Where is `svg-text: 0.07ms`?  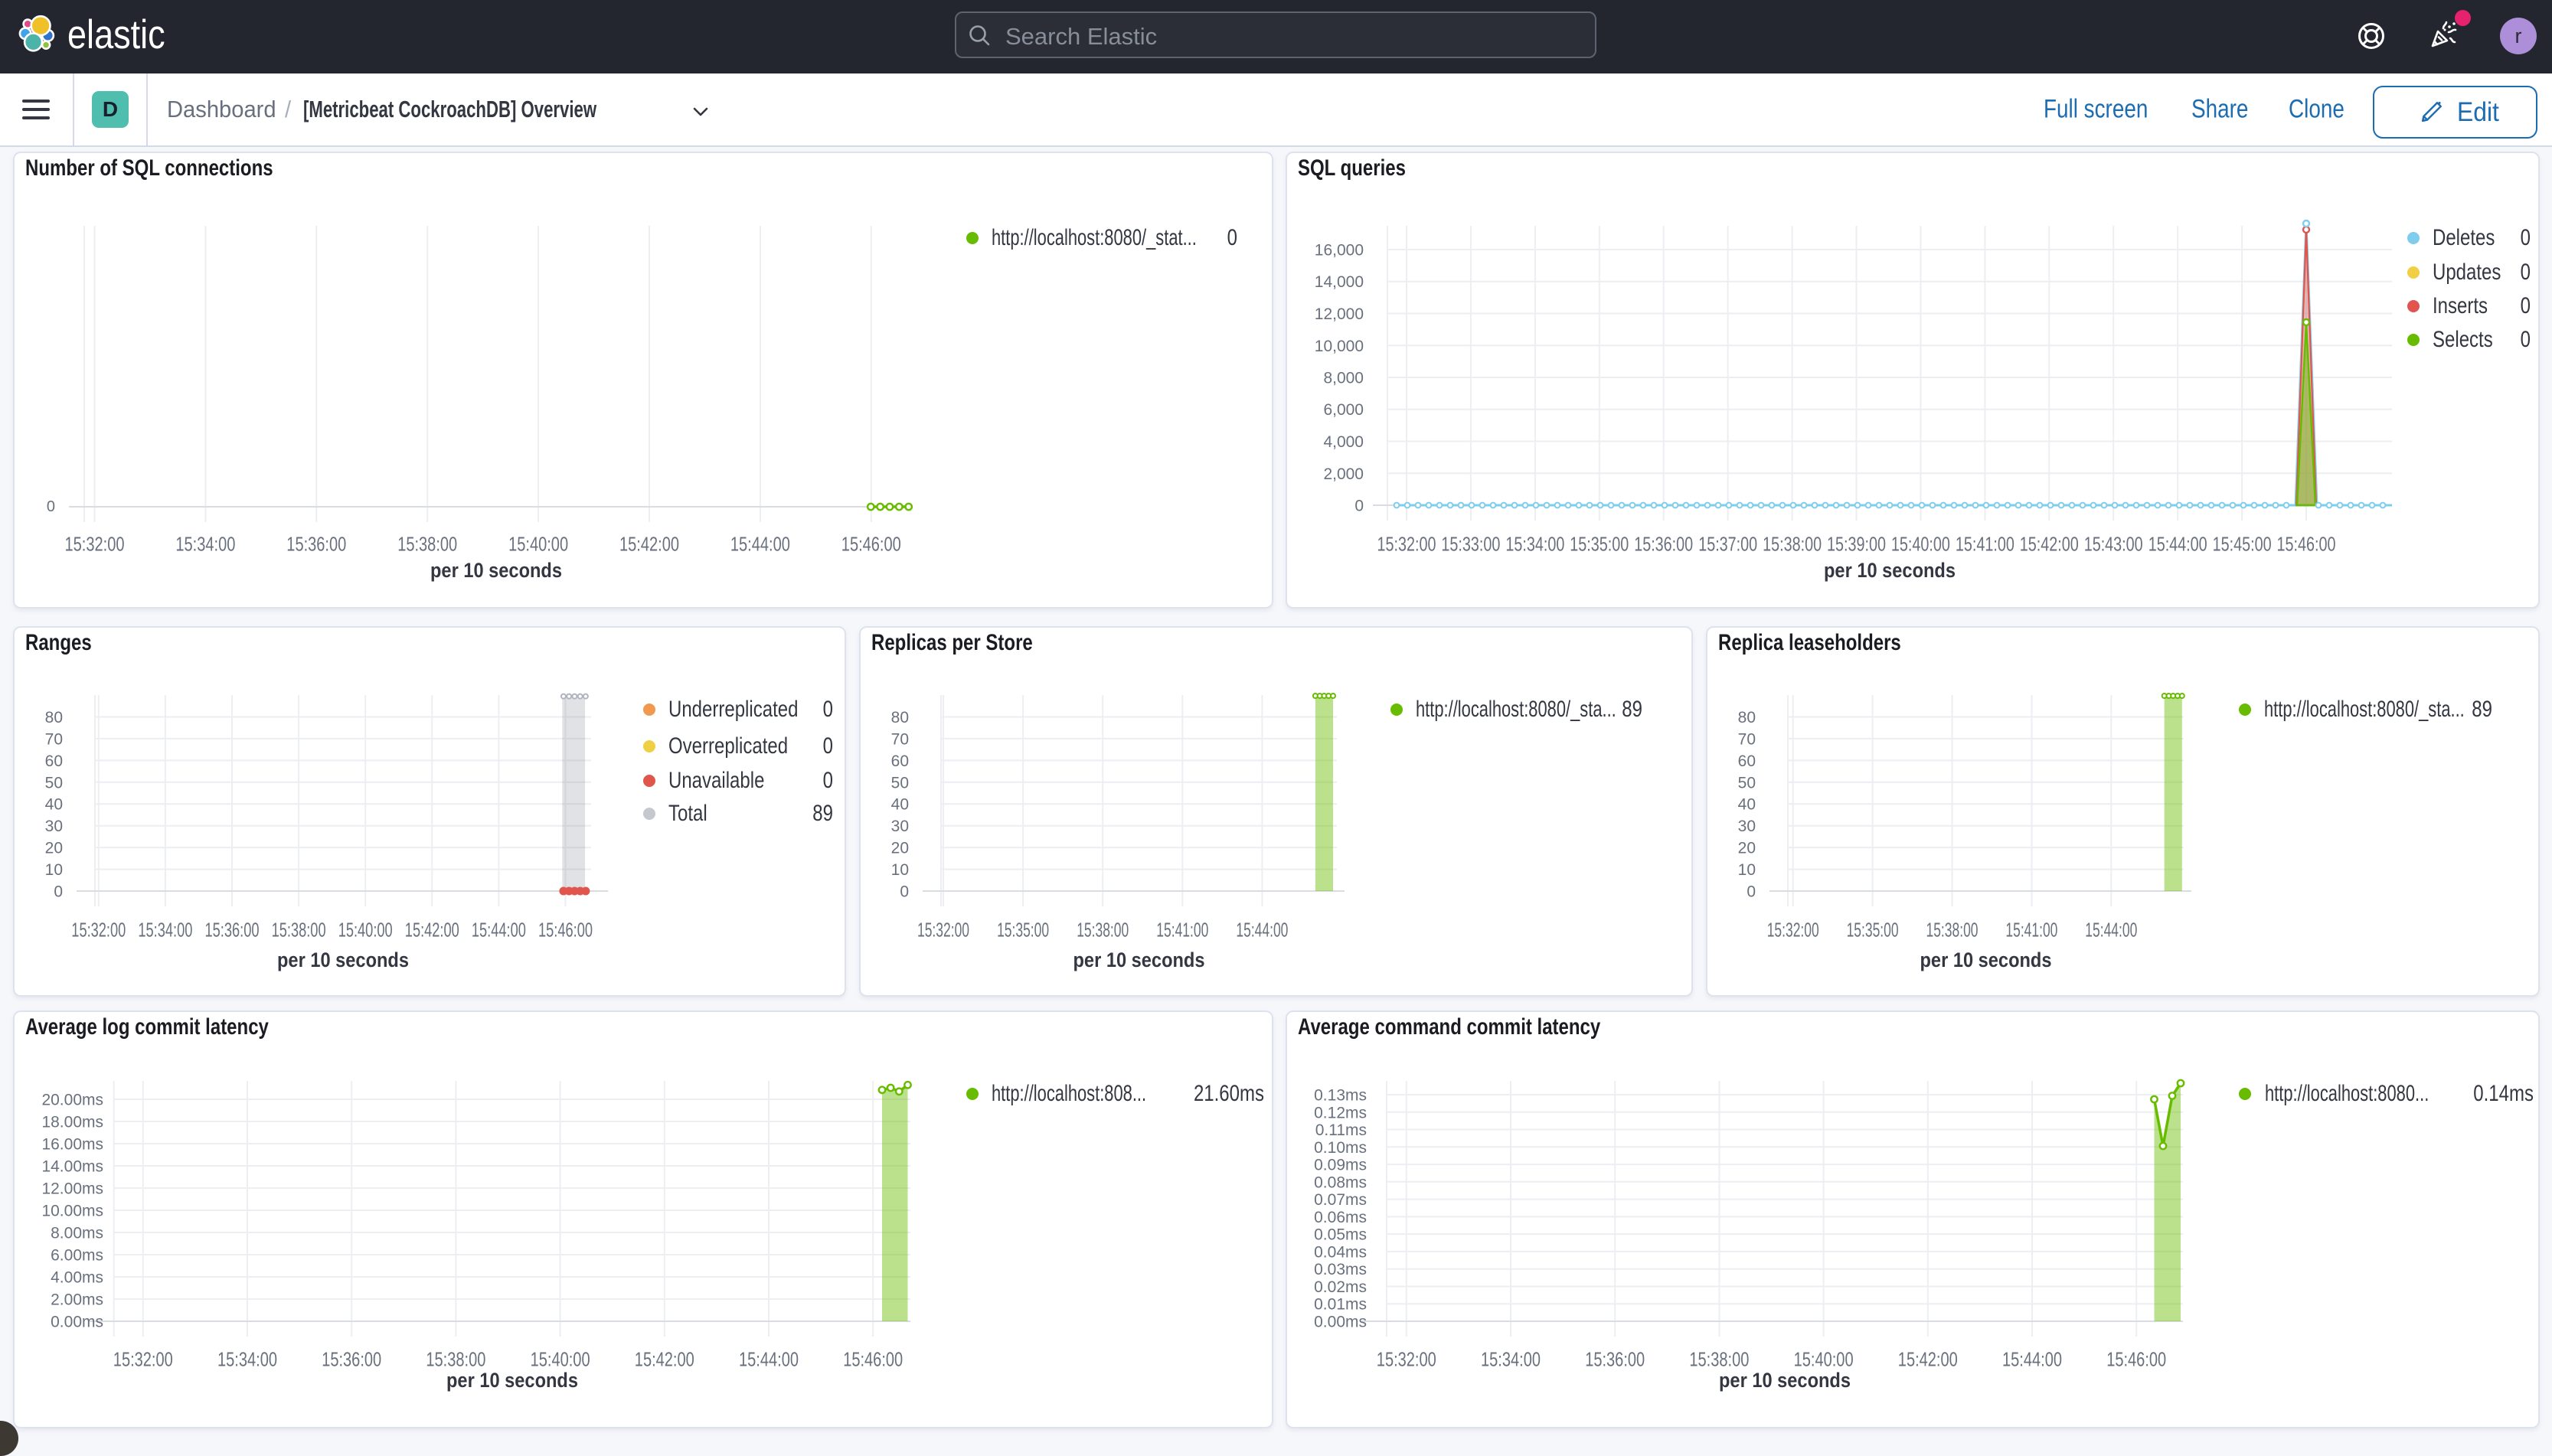 svg-text: 0.07ms is located at coordinates (1341, 1200).